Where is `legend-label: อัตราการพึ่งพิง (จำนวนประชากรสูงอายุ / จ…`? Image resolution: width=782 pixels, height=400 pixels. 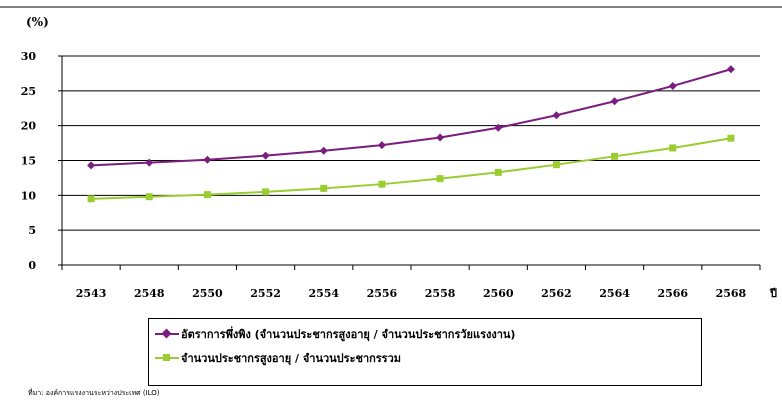
legend-label: อัตราการพึ่งพิง (จำนวนประชากรสูงอายุ / จ… is located at coordinates (348, 334).